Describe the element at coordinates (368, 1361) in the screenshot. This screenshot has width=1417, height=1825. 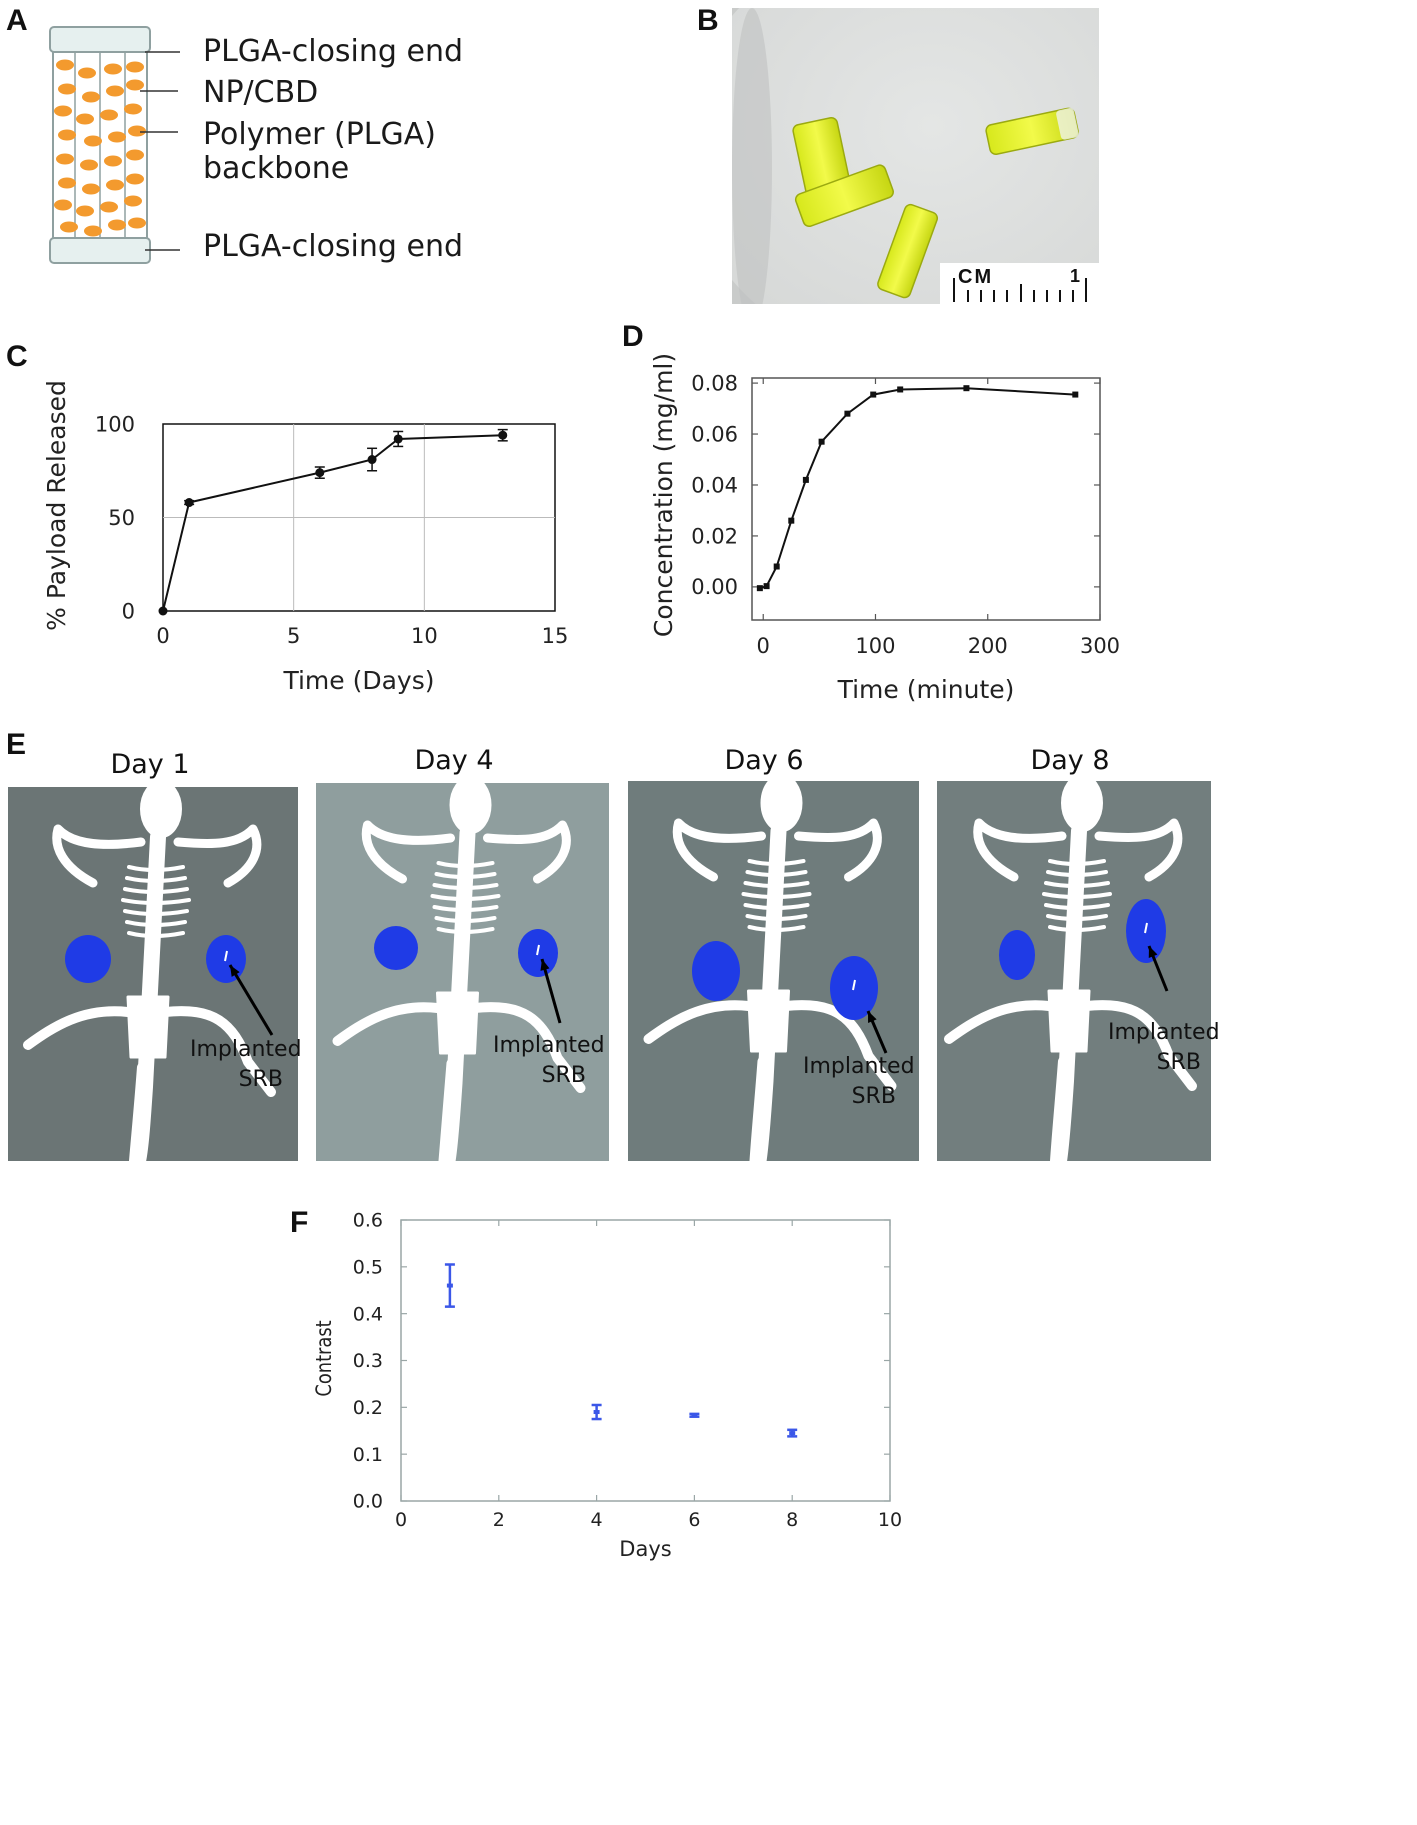
I see `y-tick-label: 0.3` at that location.